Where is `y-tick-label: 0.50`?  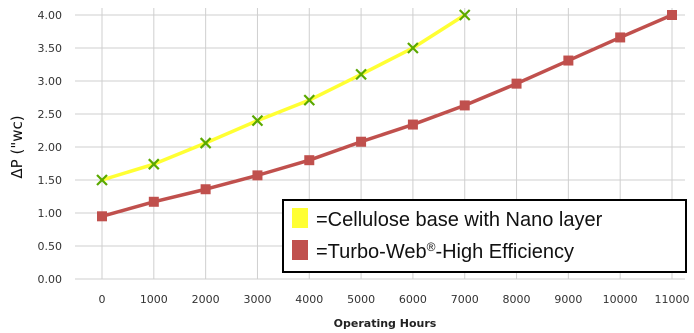 y-tick-label: 0.50 is located at coordinates (50, 246).